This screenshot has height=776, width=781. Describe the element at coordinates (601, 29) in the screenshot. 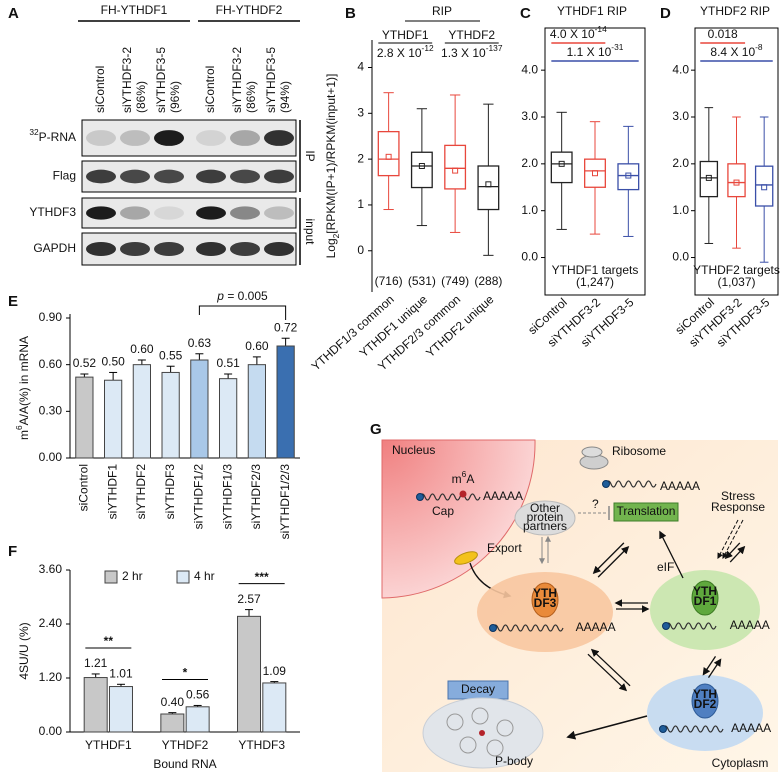

I see `comparison-label-part: -14` at that location.